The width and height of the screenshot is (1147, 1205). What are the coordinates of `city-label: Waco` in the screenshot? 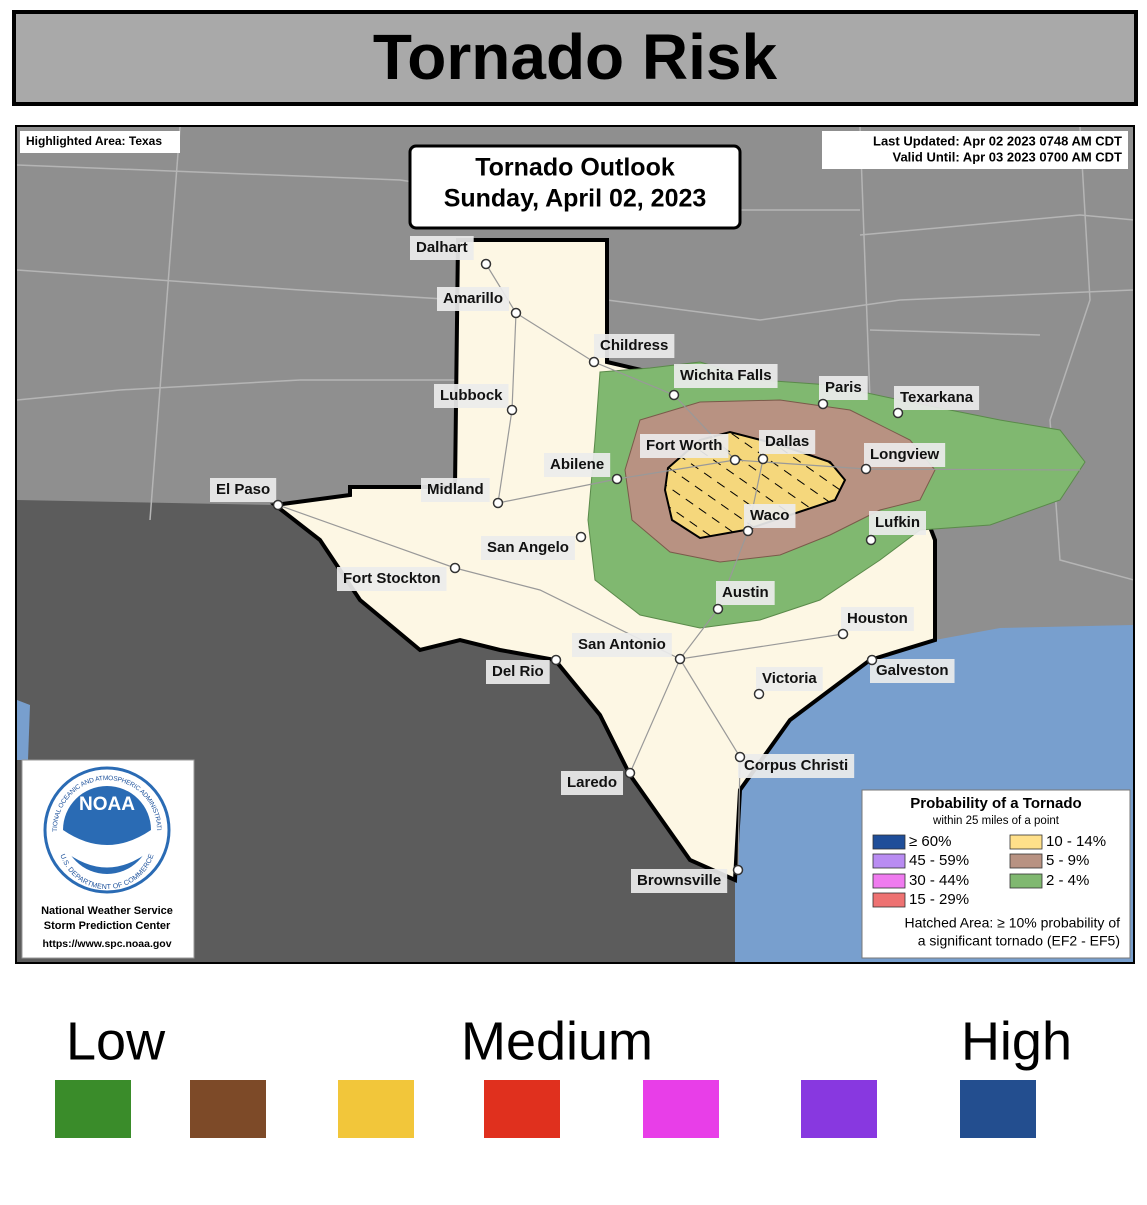 It's located at (769, 515).